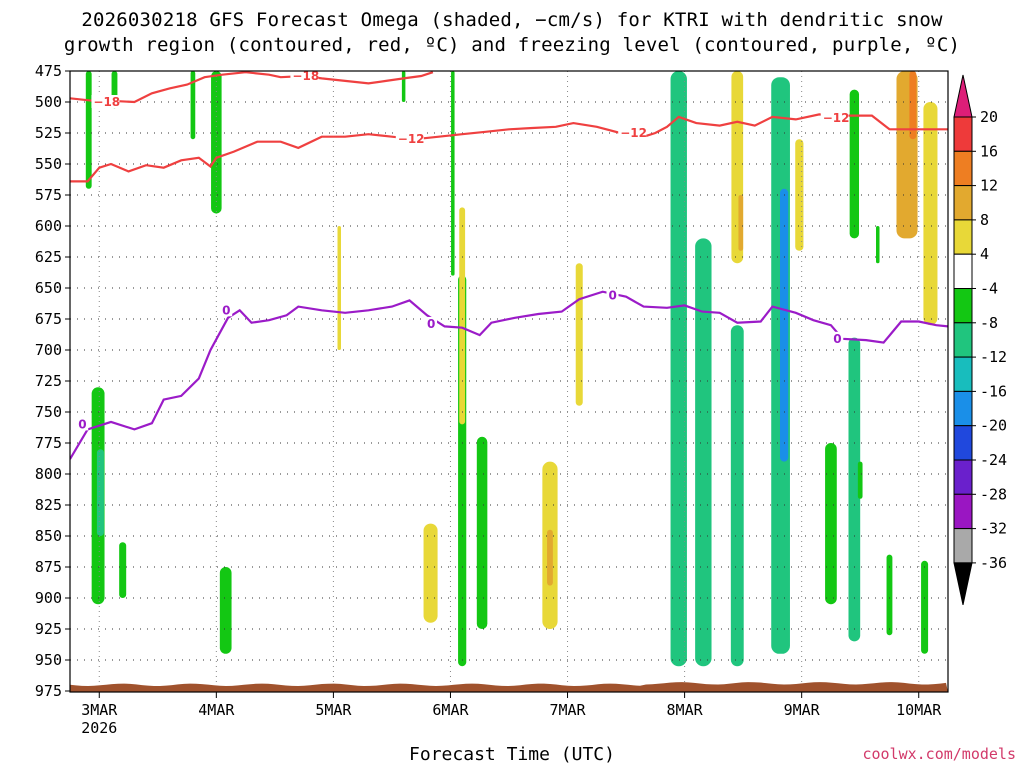 This screenshot has width=1024, height=768. I want to click on x-tick-label-10MAR: 10MAR, so click(919, 710).